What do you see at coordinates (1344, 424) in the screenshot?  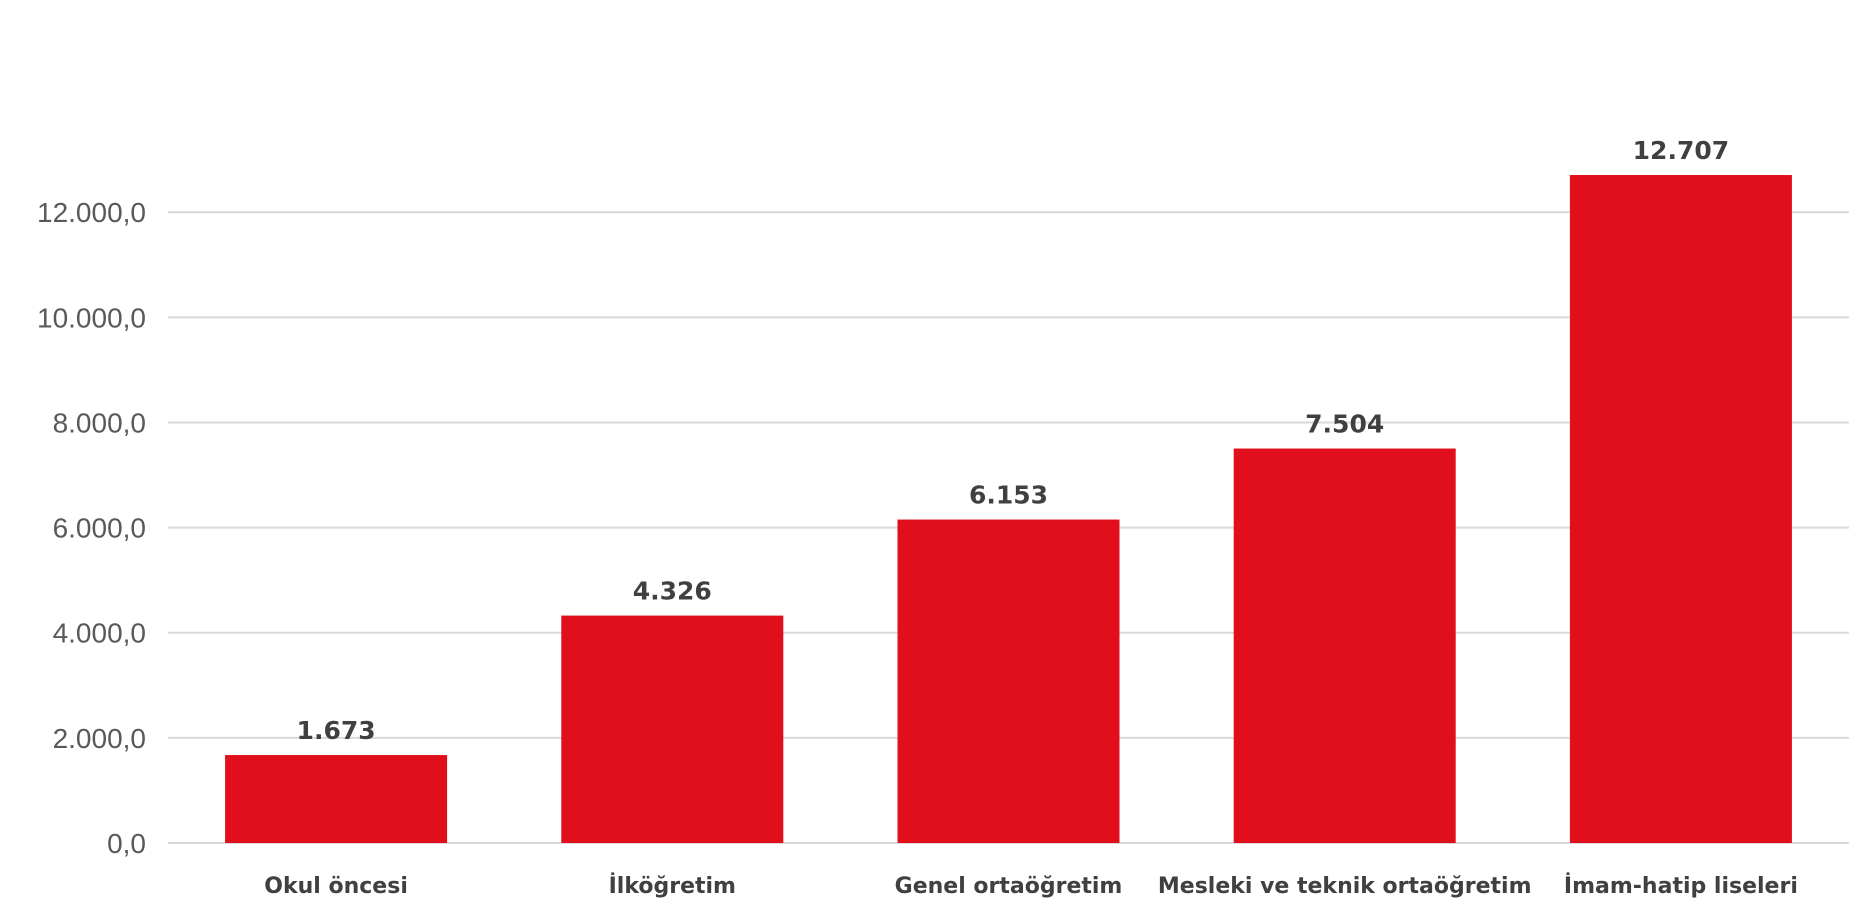 I see `data-label: 7.504` at bounding box center [1344, 424].